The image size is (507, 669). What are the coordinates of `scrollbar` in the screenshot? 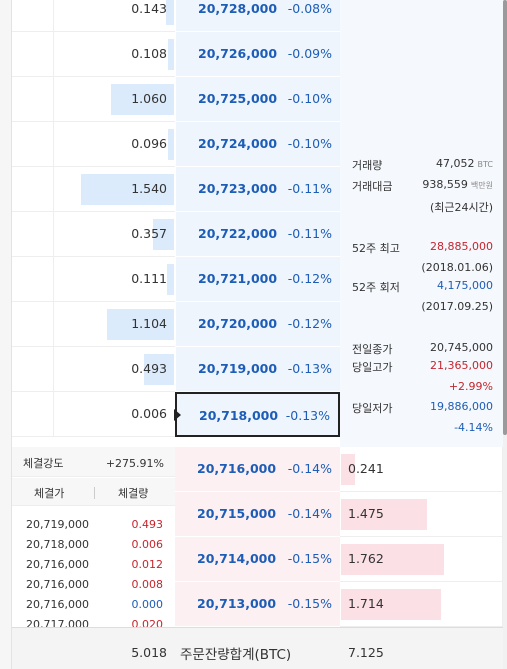 It's located at (505, 334).